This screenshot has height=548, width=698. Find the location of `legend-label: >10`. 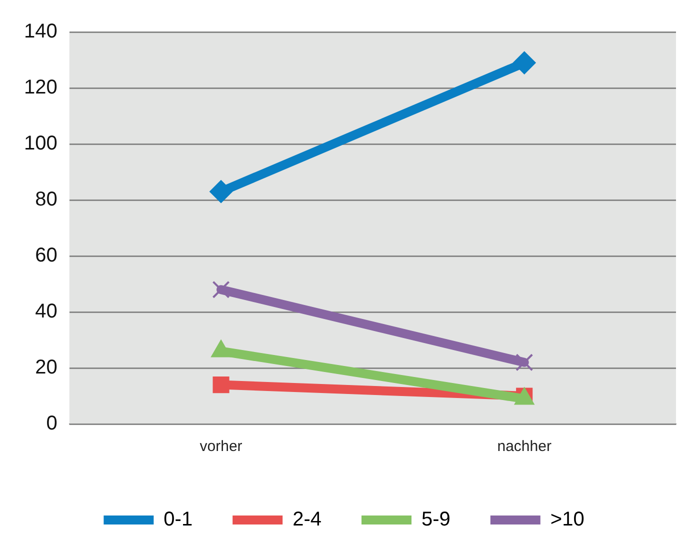

legend-label: >10 is located at coordinates (567, 519).